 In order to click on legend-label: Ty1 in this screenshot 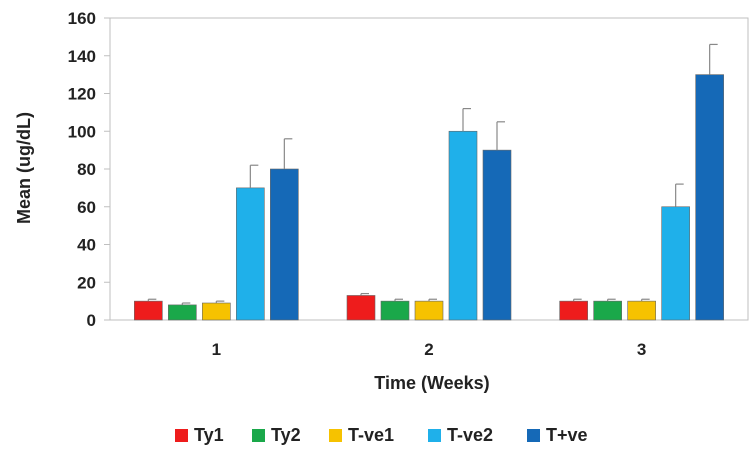, I will do `click(209, 435)`.